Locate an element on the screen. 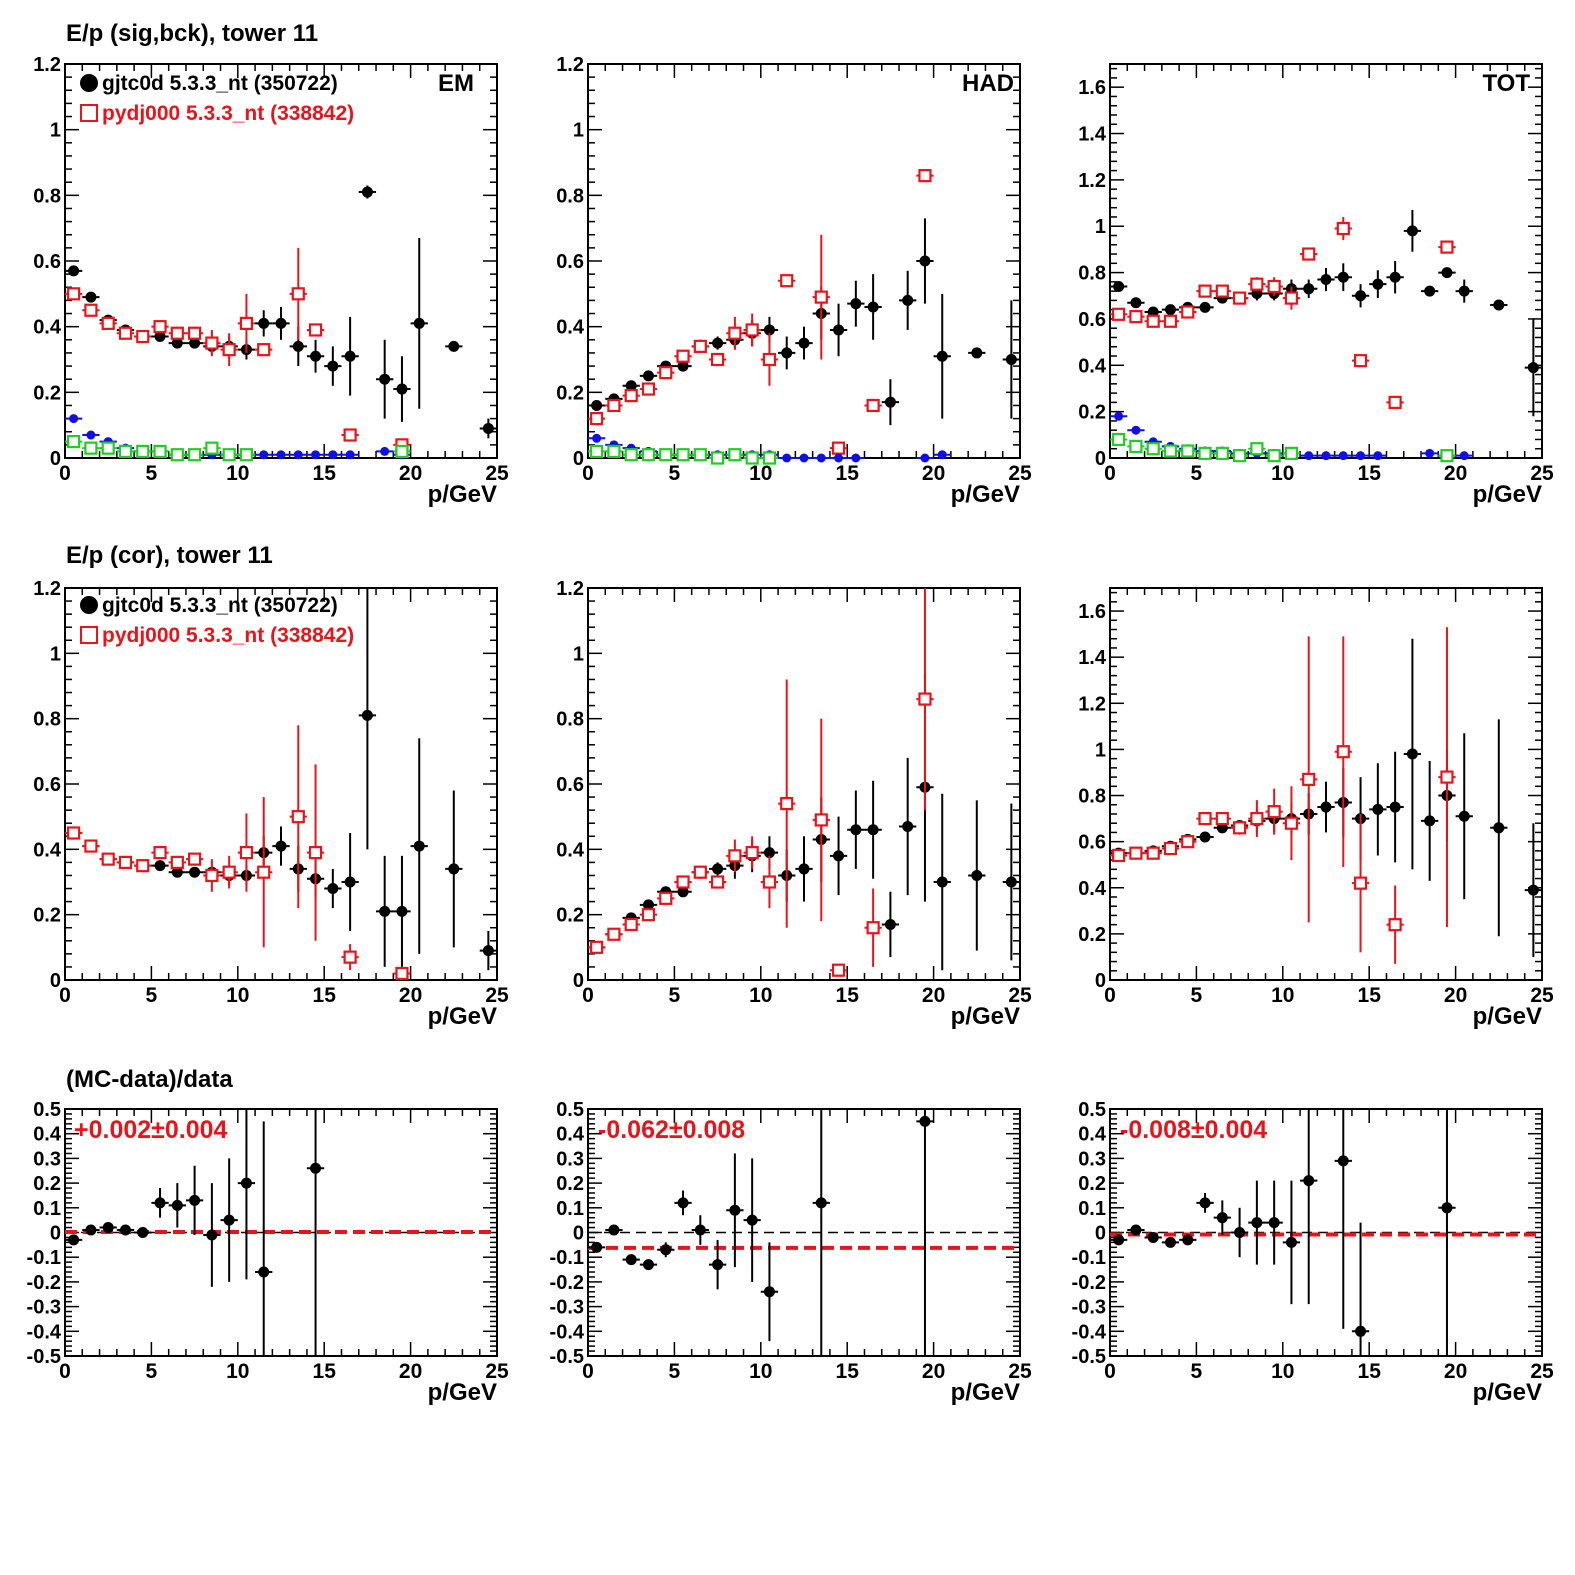 The height and width of the screenshot is (1575, 1575). filled-circle-icon is located at coordinates (89, 83).